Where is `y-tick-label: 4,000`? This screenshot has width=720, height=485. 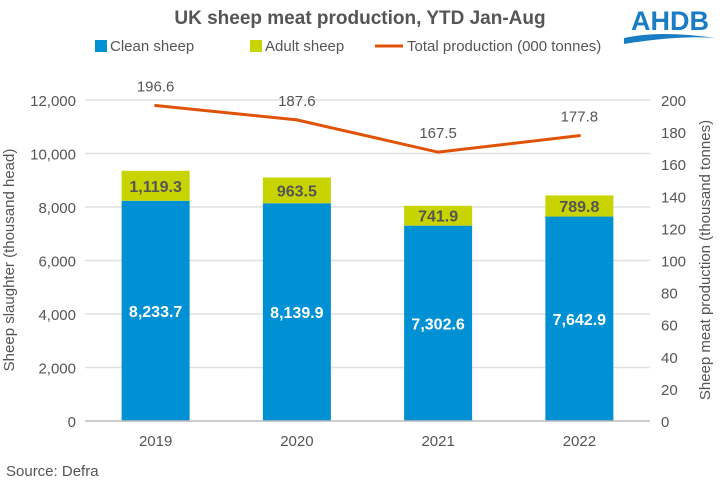
y-tick-label: 4,000 is located at coordinates (57, 315).